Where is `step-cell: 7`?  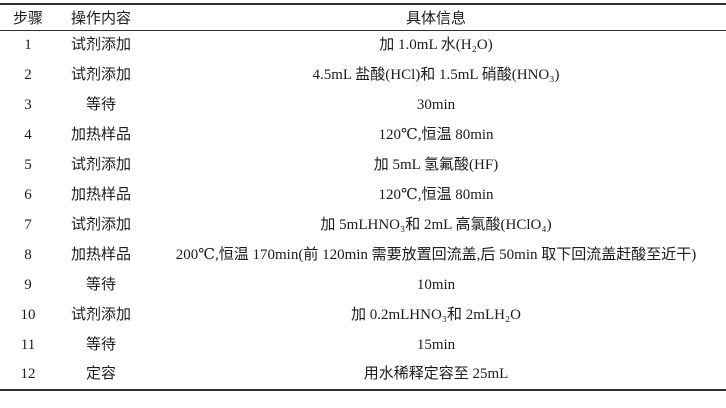
step-cell: 7 is located at coordinates (28, 224).